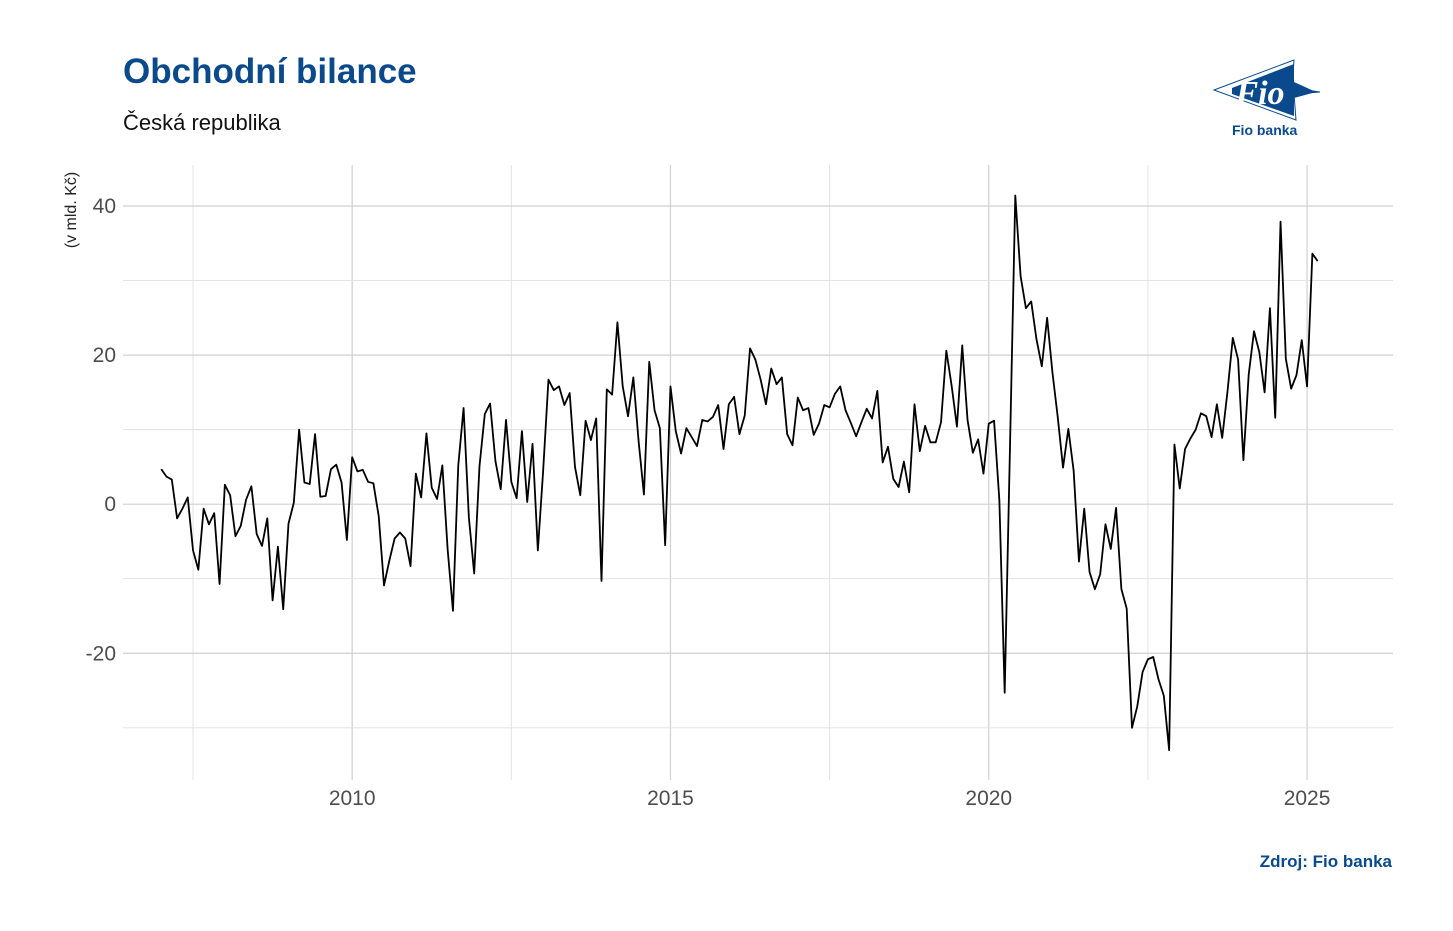  What do you see at coordinates (988, 798) in the screenshot?
I see `x-tick-label: 2020` at bounding box center [988, 798].